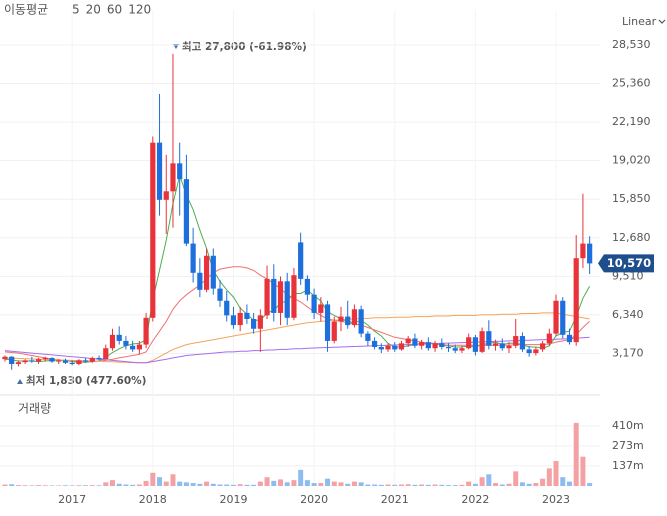 This screenshot has width=667, height=516. I want to click on legend-title: 이동평균, so click(26, 10).